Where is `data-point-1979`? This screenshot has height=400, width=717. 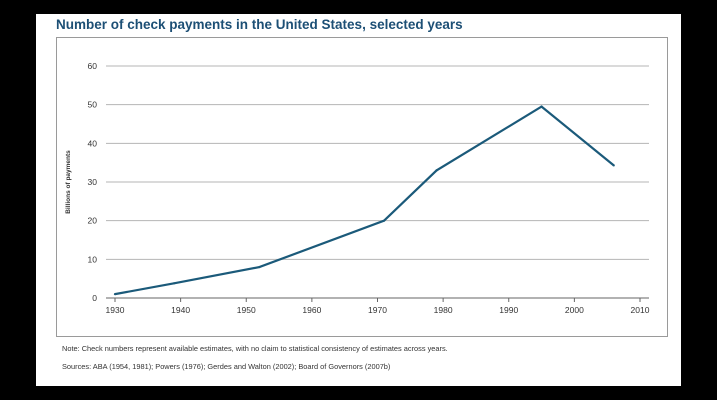 data-point-1979 is located at coordinates (436, 170).